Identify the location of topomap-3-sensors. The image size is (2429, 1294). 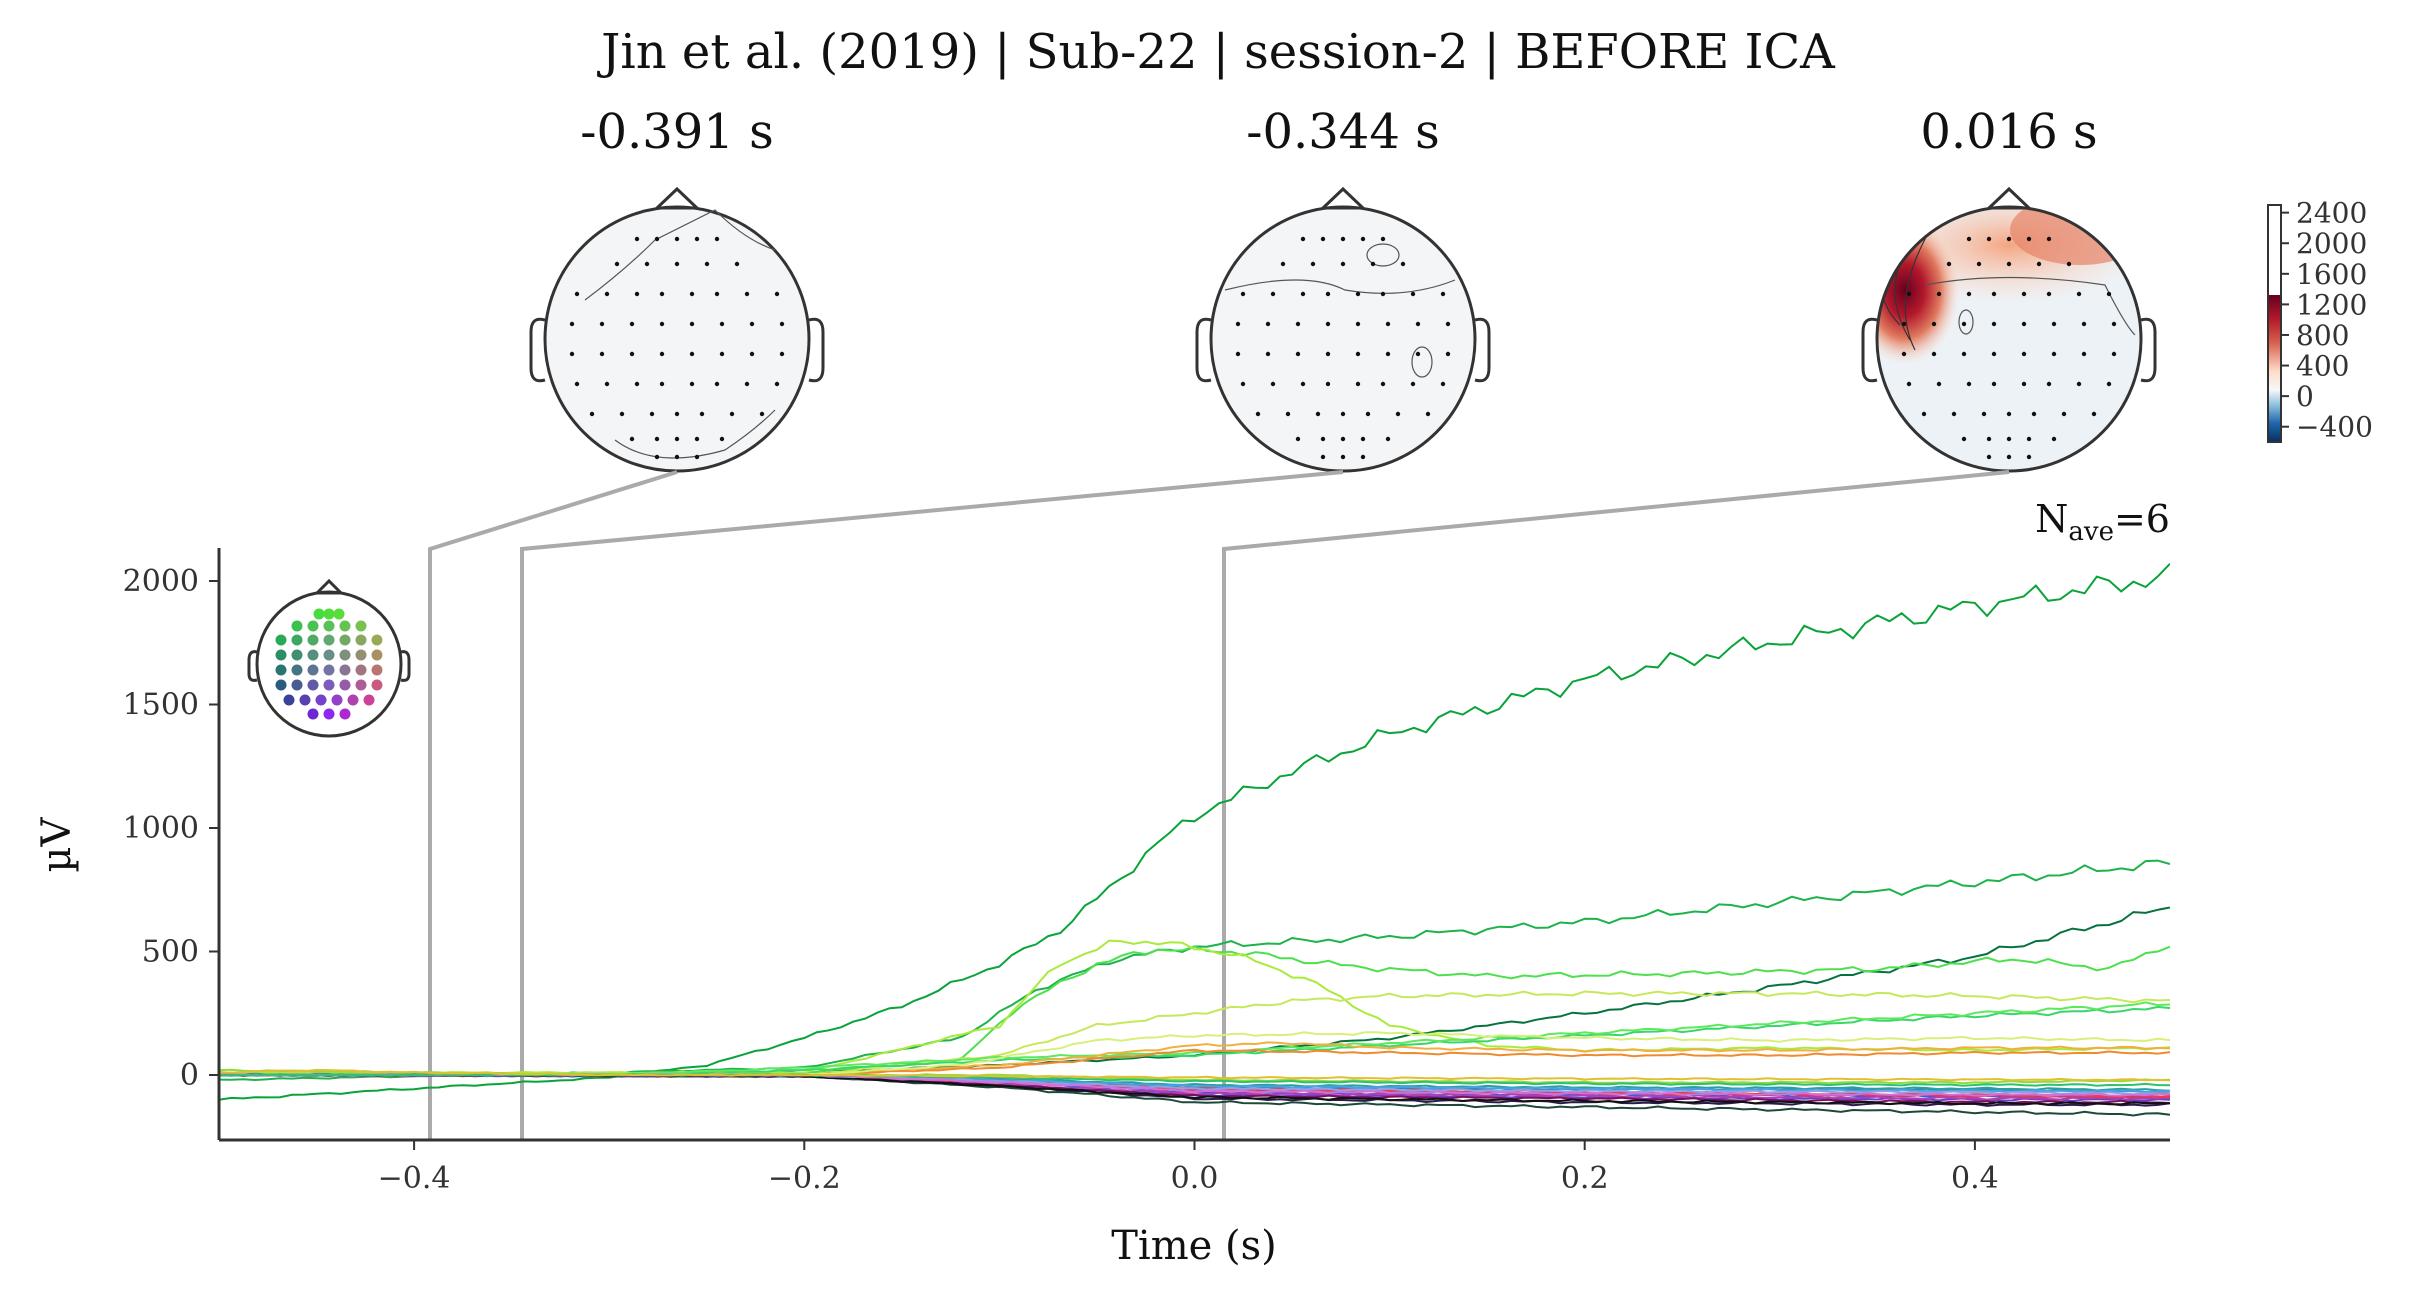
(2009, 348).